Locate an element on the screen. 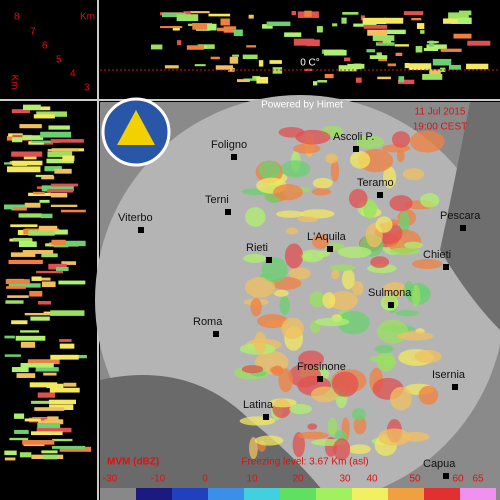  city-label: Foligno is located at coordinates (229, 145).